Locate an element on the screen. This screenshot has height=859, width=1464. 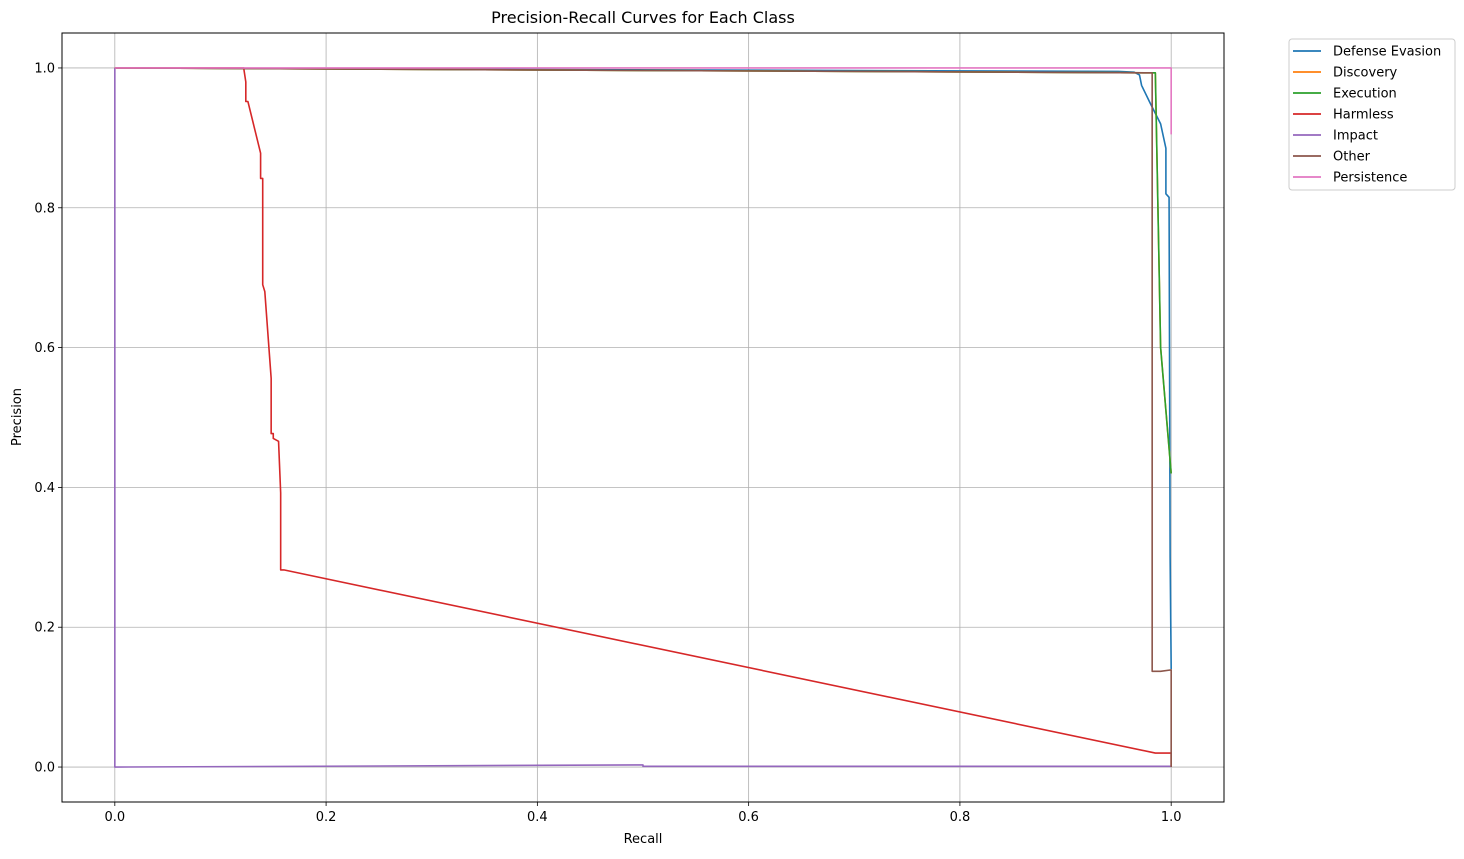
legend-frame is located at coordinates (1372, 114).